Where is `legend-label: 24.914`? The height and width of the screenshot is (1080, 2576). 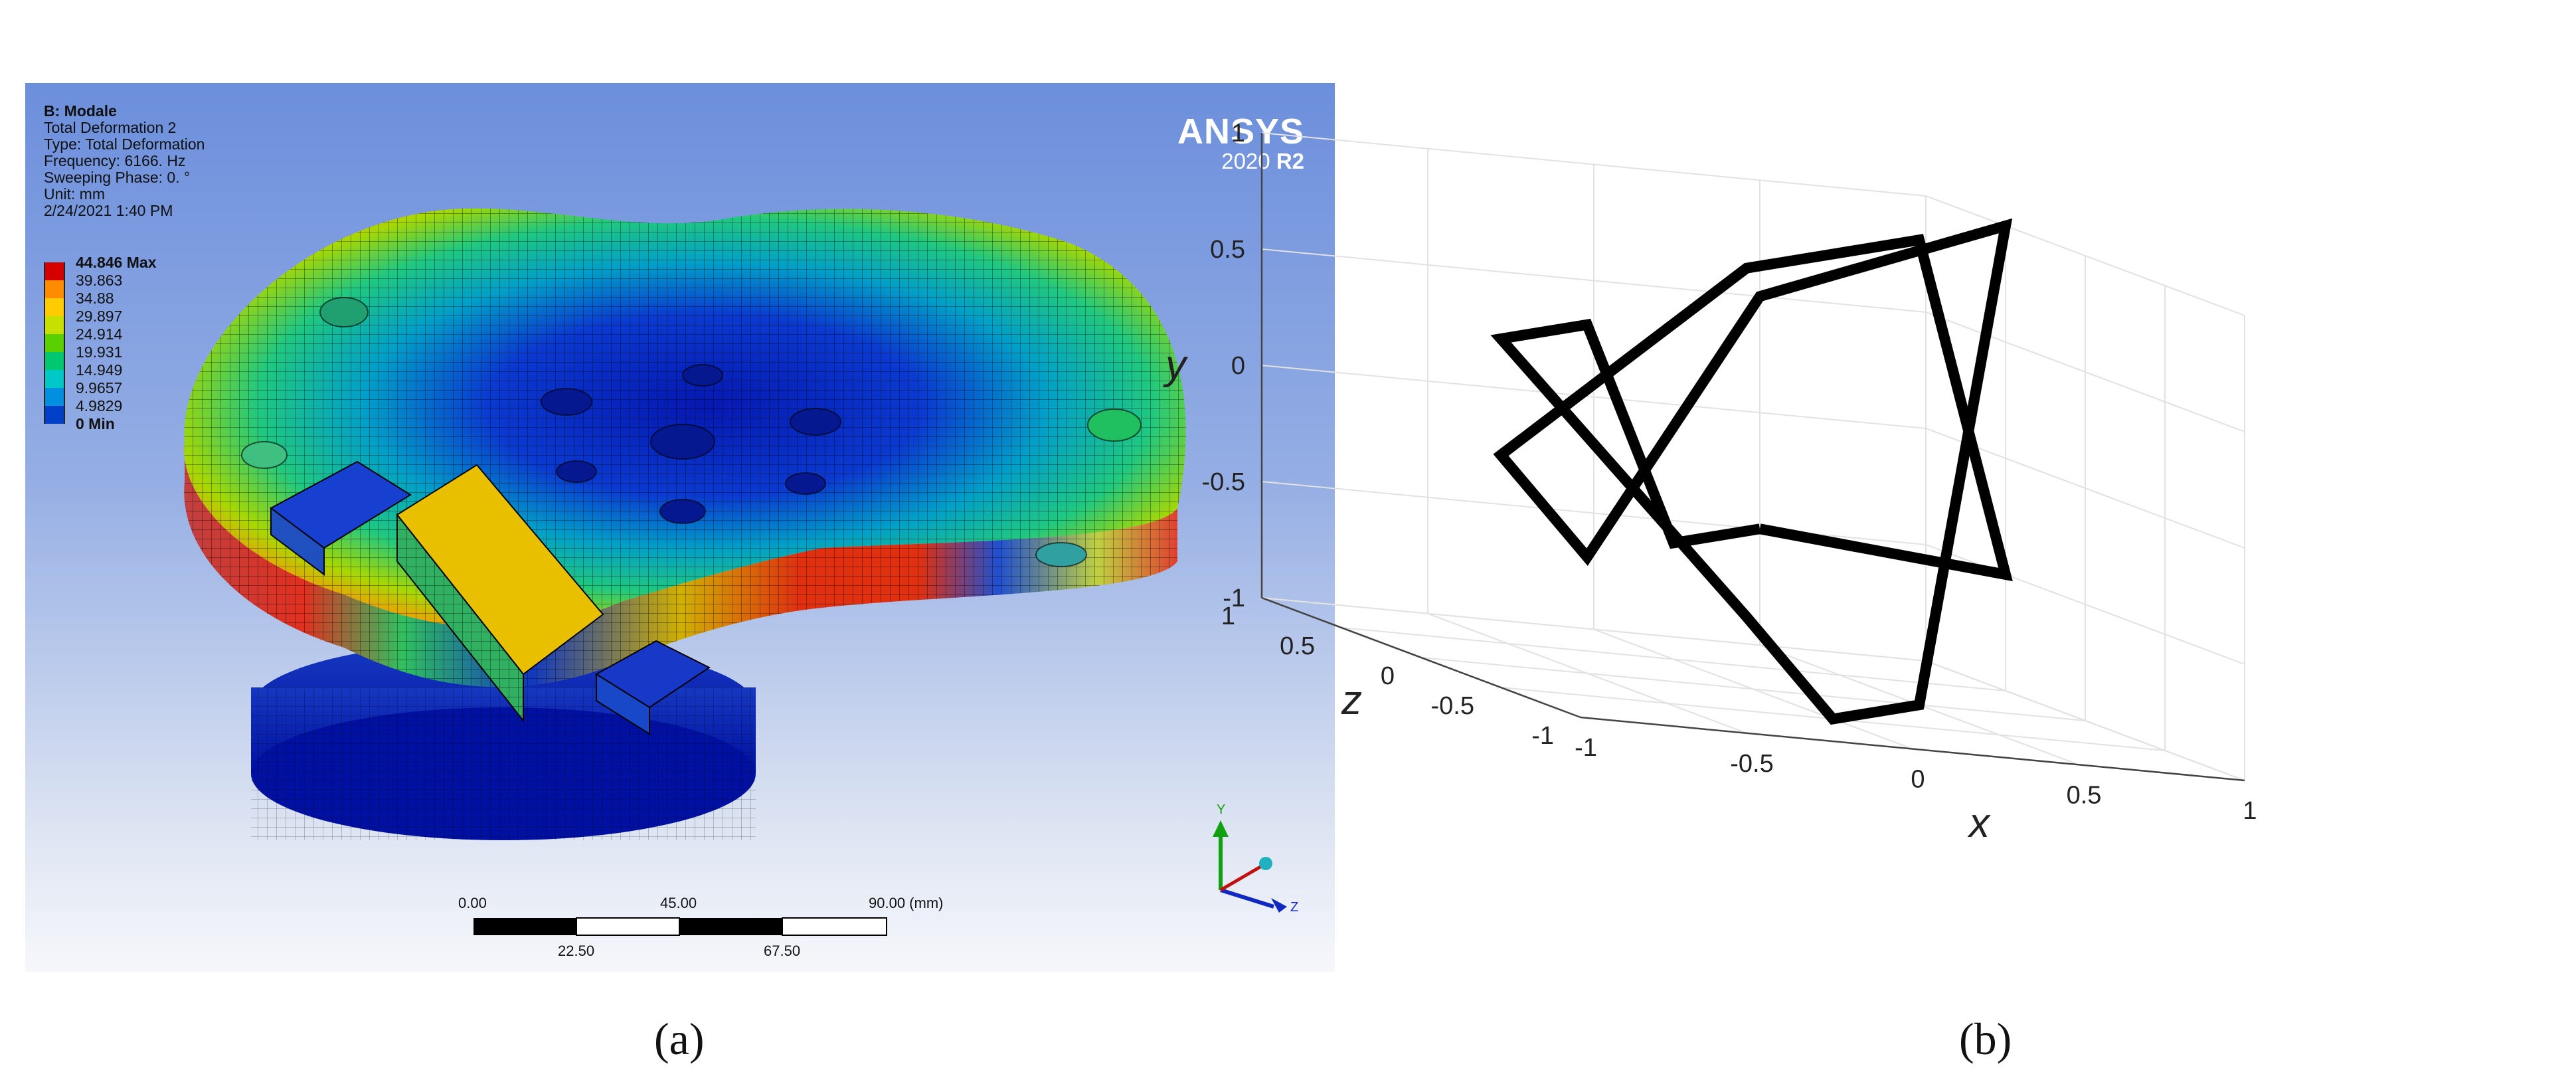 legend-label: 24.914 is located at coordinates (99, 334).